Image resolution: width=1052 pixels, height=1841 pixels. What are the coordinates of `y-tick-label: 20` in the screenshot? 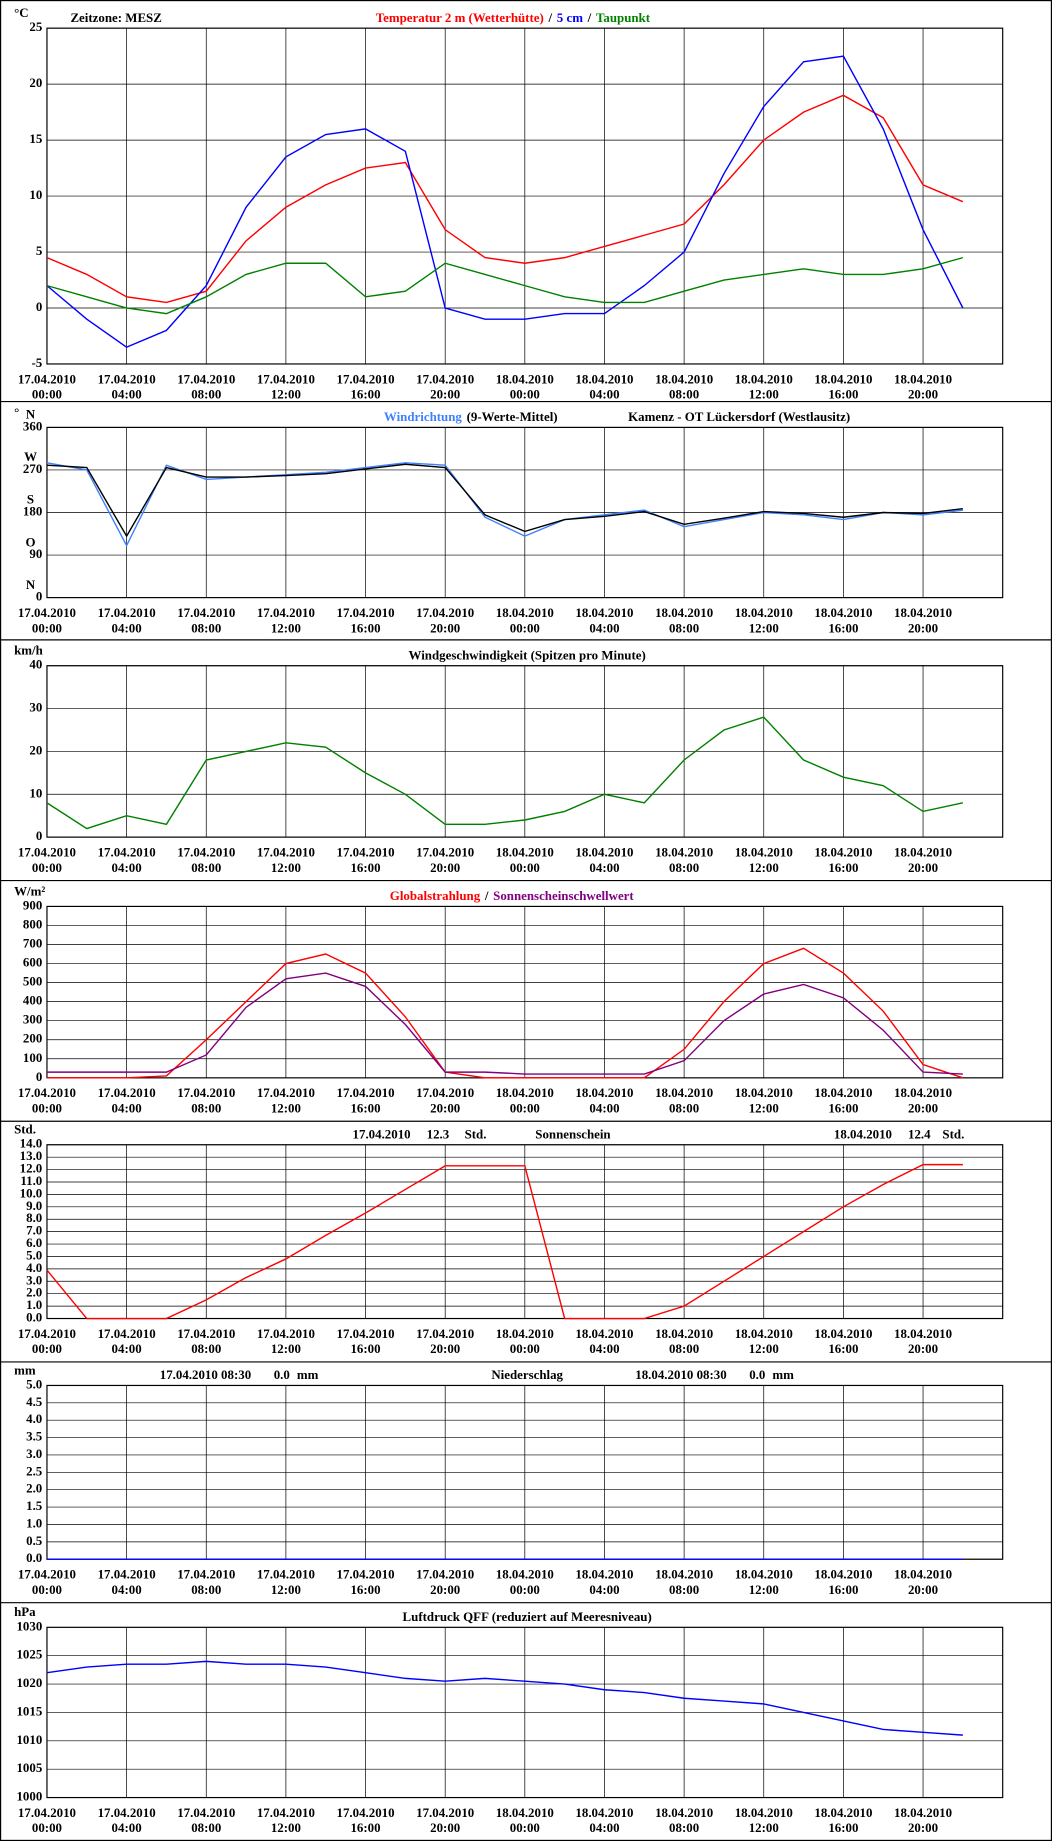 It's located at (35, 749).